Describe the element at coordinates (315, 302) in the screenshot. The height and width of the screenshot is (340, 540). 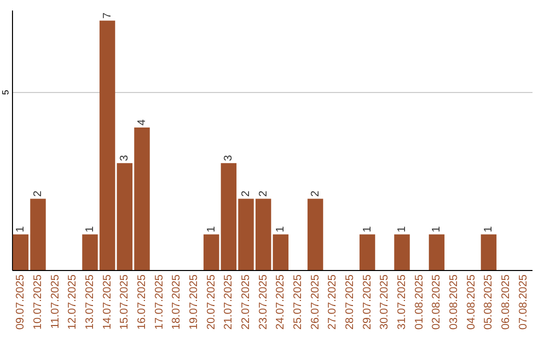
I see `x-tick-label: 26.07.2025` at that location.